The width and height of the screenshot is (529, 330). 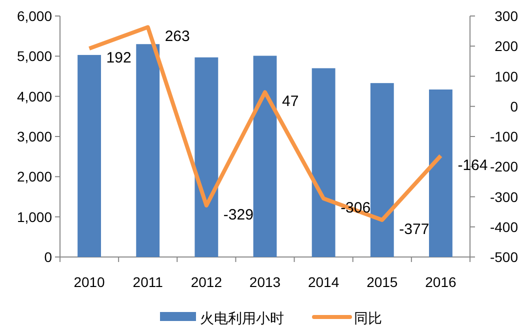 What do you see at coordinates (504, 196) in the screenshot?
I see `y2-tick-label: -300` at bounding box center [504, 196].